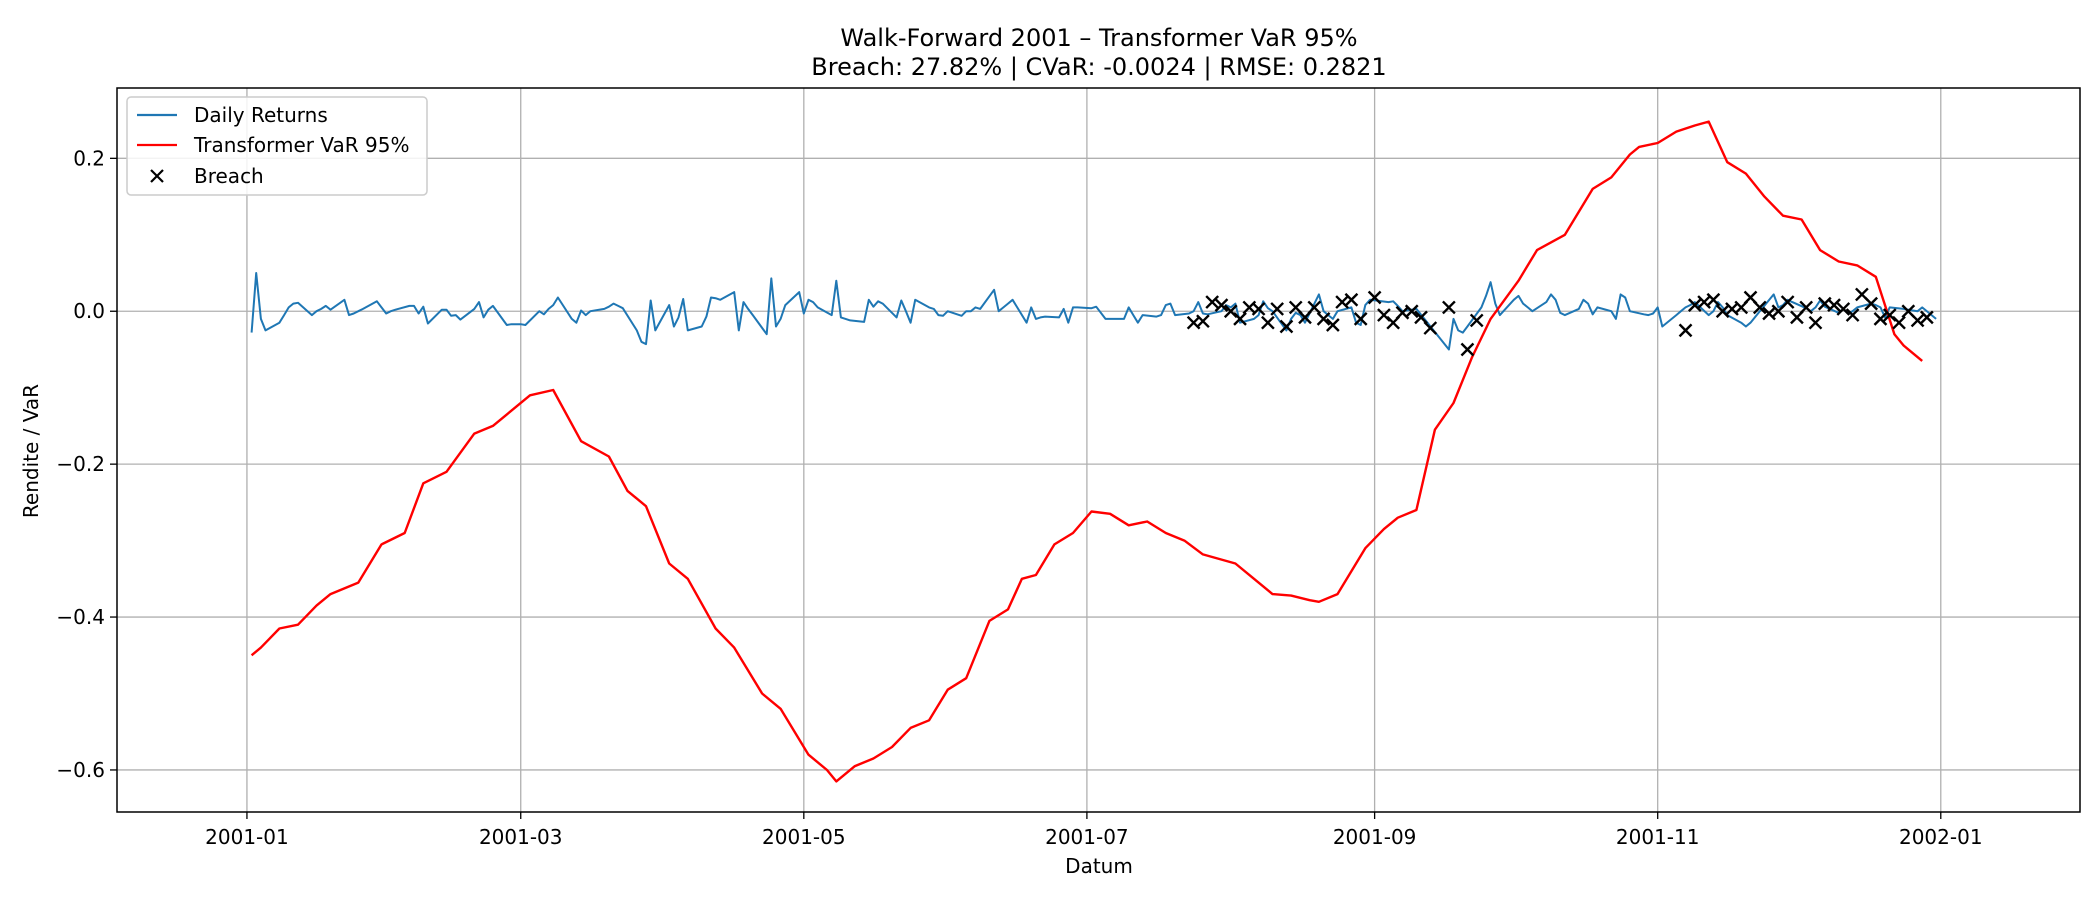 This screenshot has height=900, width=2100. Describe the element at coordinates (89, 311) in the screenshot. I see `y-tick-label: 0.0` at that location.